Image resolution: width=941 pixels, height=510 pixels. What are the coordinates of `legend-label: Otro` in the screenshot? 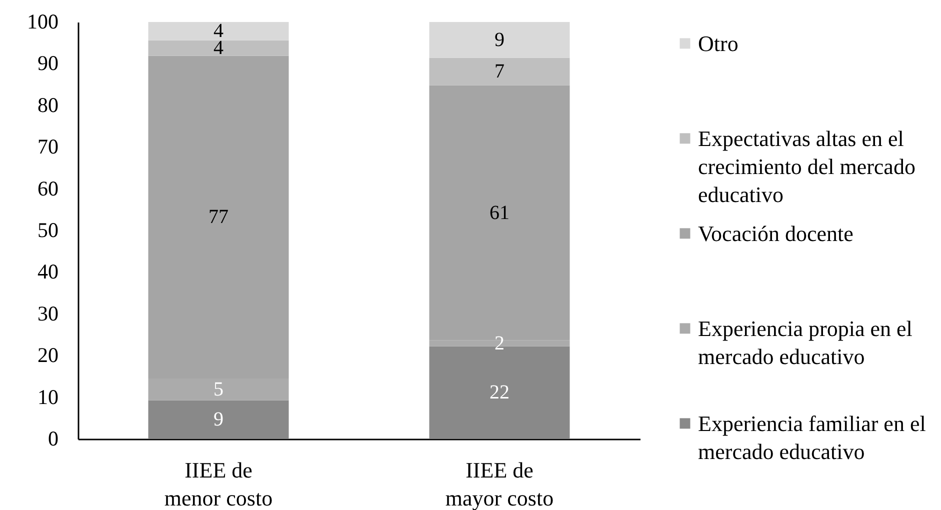 It's located at (718, 43).